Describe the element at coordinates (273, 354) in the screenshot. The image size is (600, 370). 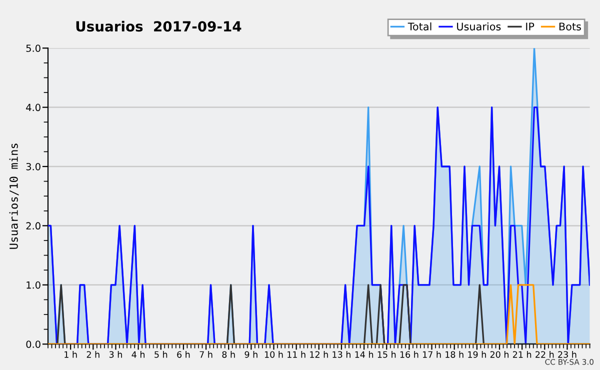
I see `x-tick-label: 10 h` at that location.